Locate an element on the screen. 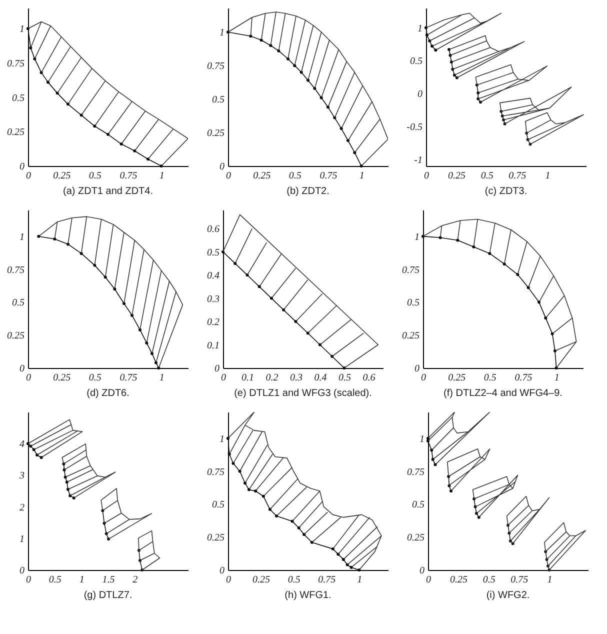 This screenshot has width=607, height=634. x-tick-label: 0.2 is located at coordinates (272, 378).